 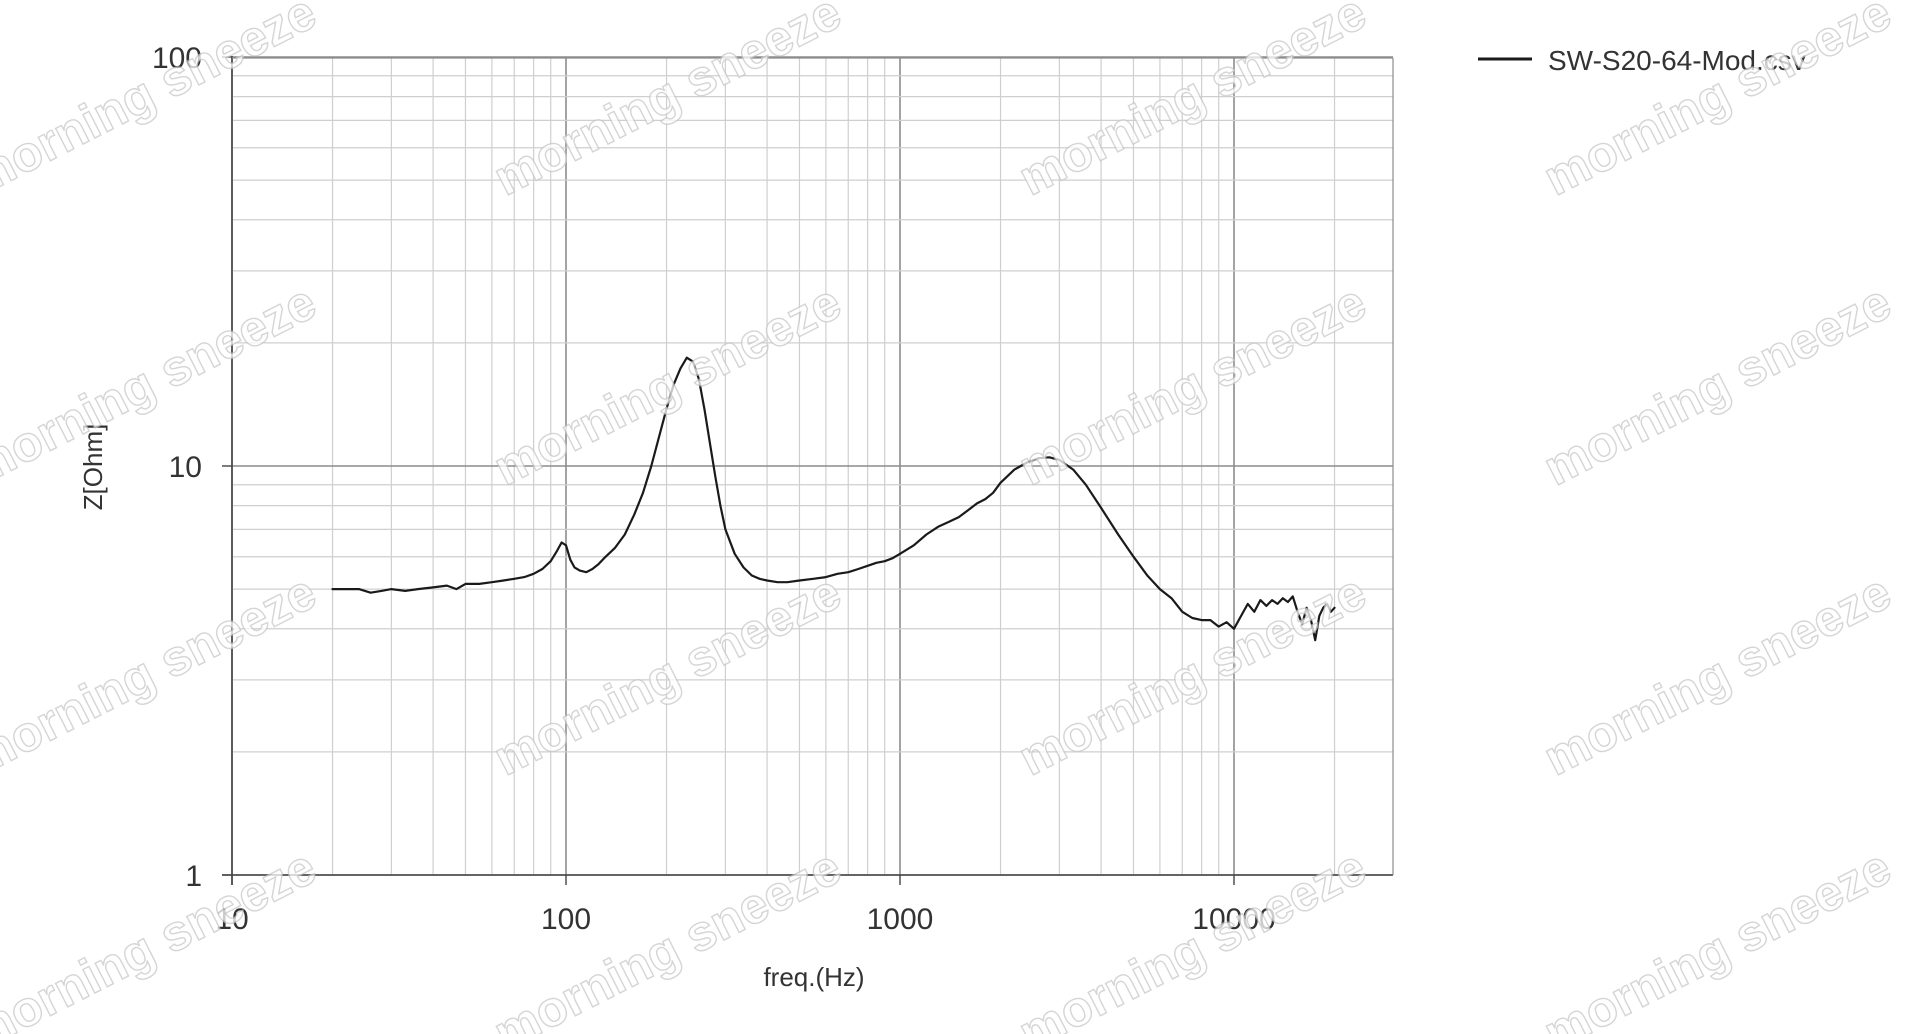 What do you see at coordinates (185, 467) in the screenshot?
I see `y-tick-label-10: 10` at bounding box center [185, 467].